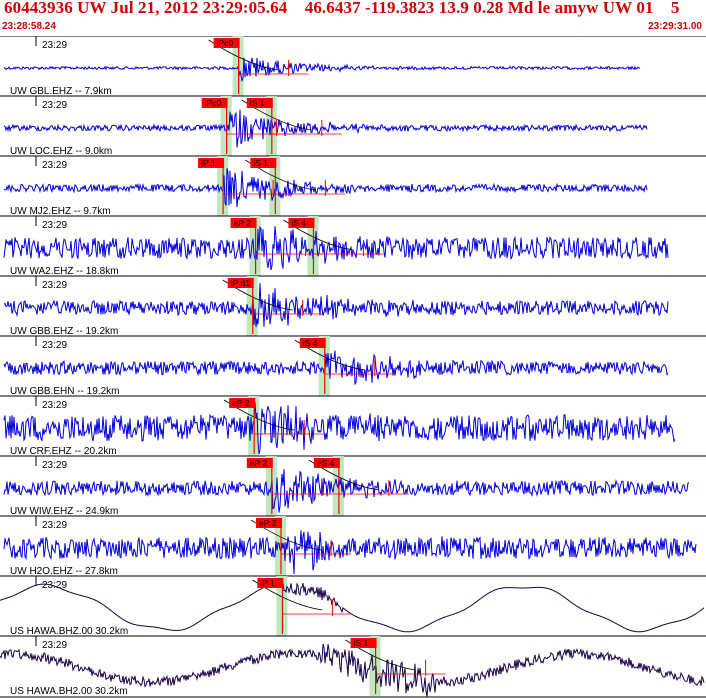 The image size is (706, 698). I want to click on trace-row: eP 2 23:29 UW CRF.EHZ -- 20.2km, so click(353, 426).